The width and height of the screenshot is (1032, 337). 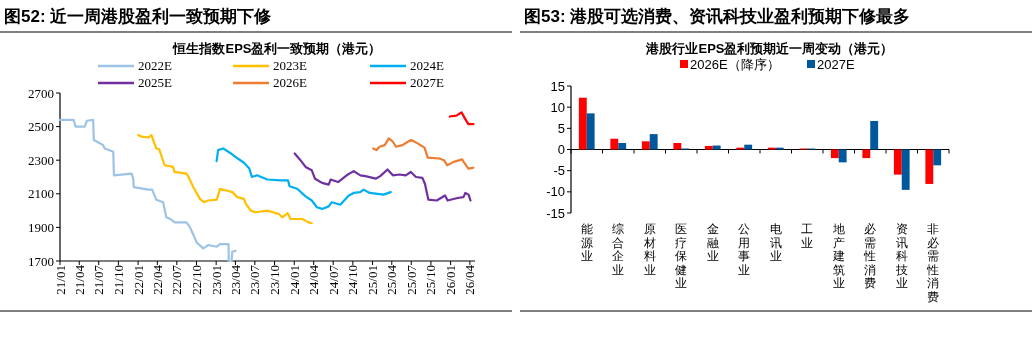 I want to click on y-tick-label: 2700, so click(x=41, y=93).